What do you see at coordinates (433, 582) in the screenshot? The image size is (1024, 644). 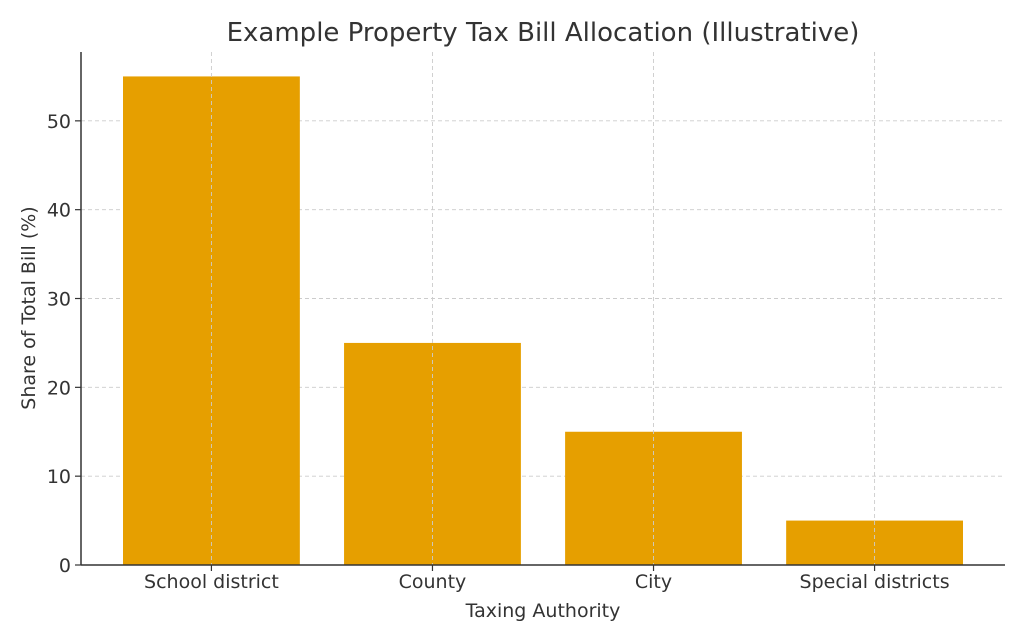 I see `x-tick-label: County` at bounding box center [433, 582].